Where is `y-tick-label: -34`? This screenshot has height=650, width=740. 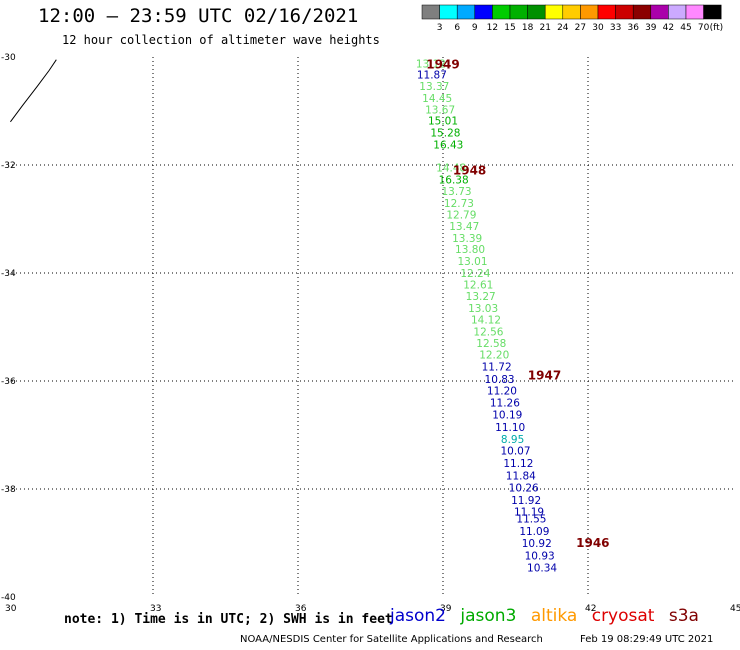
y-tick-label: -34 is located at coordinates (8, 274).